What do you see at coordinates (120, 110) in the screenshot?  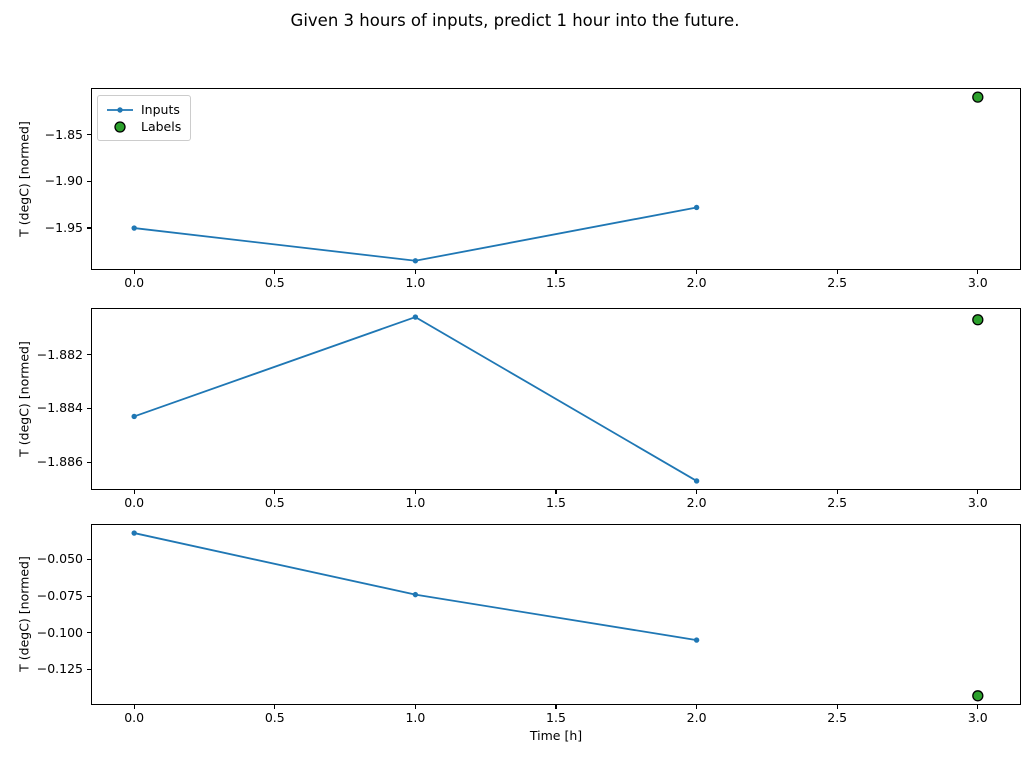 I see `inputs-line-marker-icon` at bounding box center [120, 110].